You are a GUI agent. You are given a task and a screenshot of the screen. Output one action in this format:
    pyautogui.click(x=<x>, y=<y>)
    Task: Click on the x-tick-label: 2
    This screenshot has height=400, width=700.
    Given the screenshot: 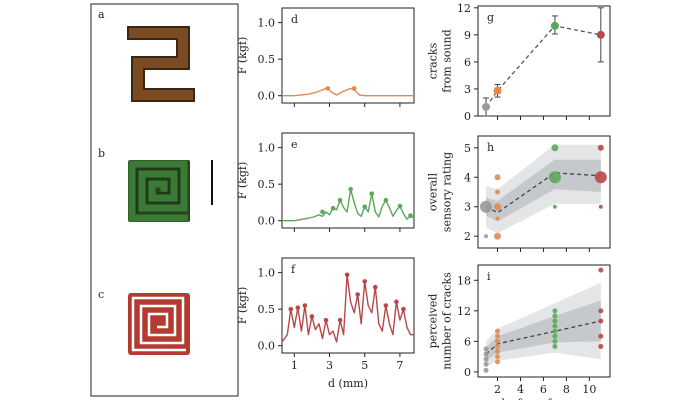 What is the action you would take?
    pyautogui.click(x=497, y=389)
    